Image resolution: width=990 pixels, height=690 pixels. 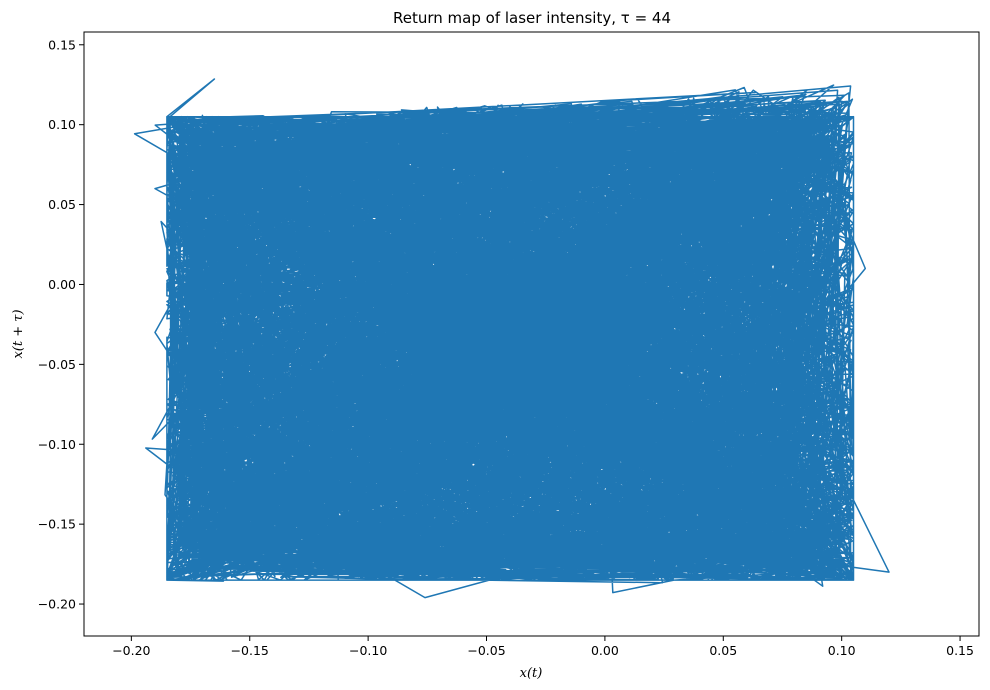 What do you see at coordinates (960, 650) in the screenshot?
I see `x-tick-label: 0.15` at bounding box center [960, 650].